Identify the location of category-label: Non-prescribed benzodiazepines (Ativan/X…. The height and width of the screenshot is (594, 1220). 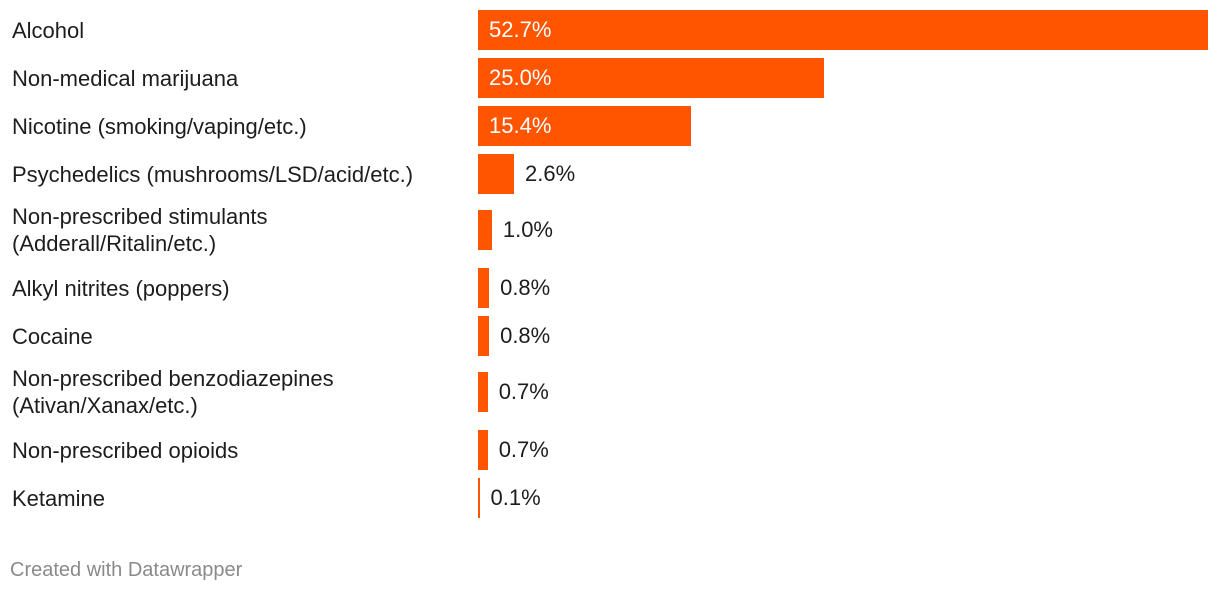
(173, 392).